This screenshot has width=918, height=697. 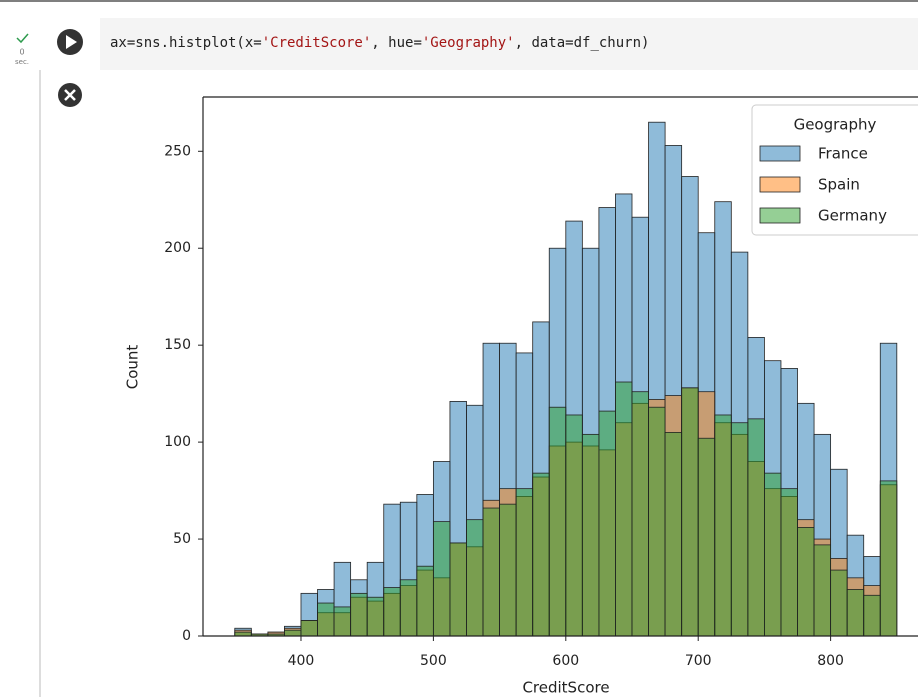 What do you see at coordinates (843, 154) in the screenshot?
I see `legend-label: France` at bounding box center [843, 154].